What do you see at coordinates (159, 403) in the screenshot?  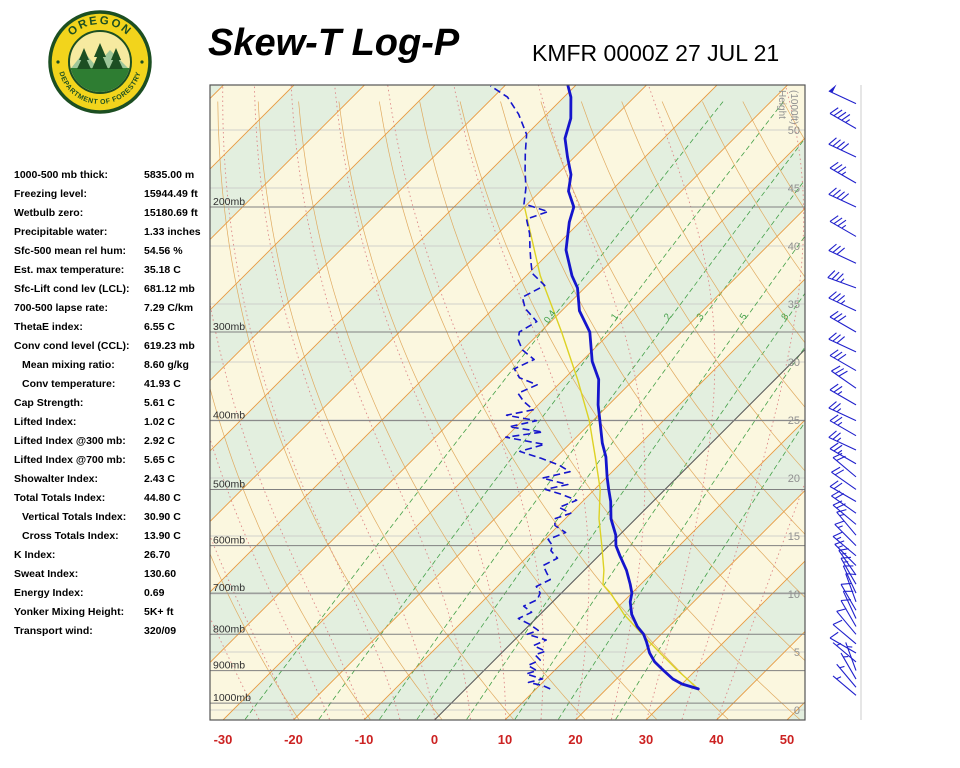 I see `index-value: 5.61 C` at bounding box center [159, 403].